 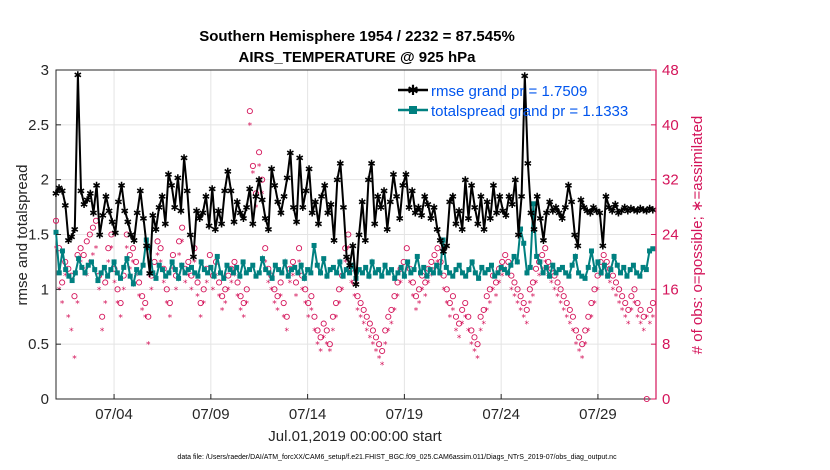 What do you see at coordinates (38, 125) in the screenshot?
I see `y-tick-label: 2.5` at bounding box center [38, 125].